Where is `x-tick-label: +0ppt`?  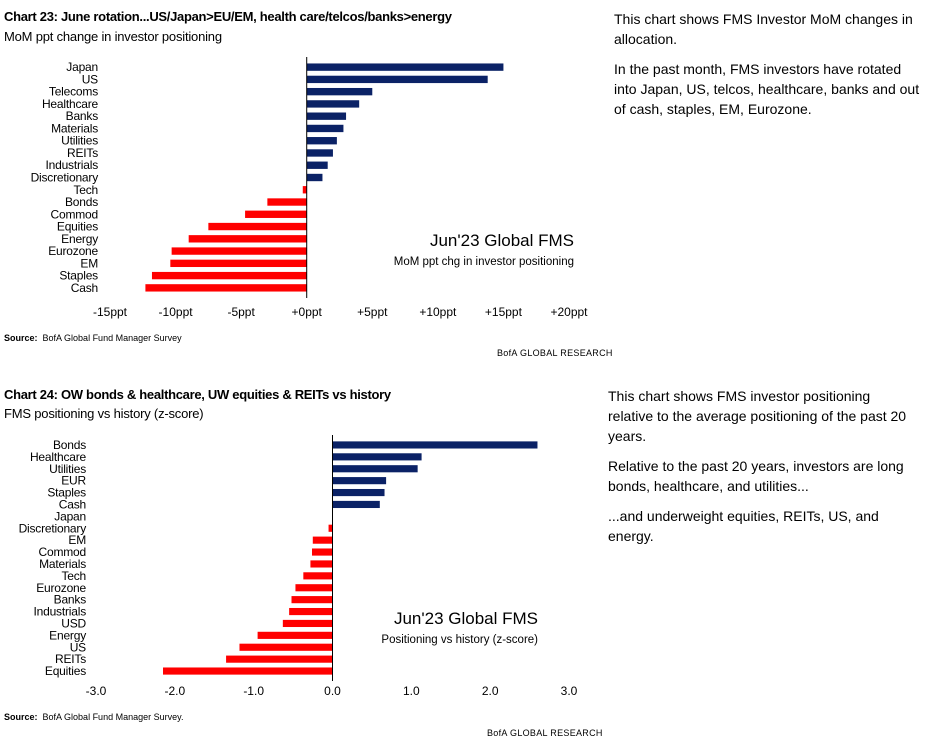
x-tick-label: +0ppt is located at coordinates (307, 312).